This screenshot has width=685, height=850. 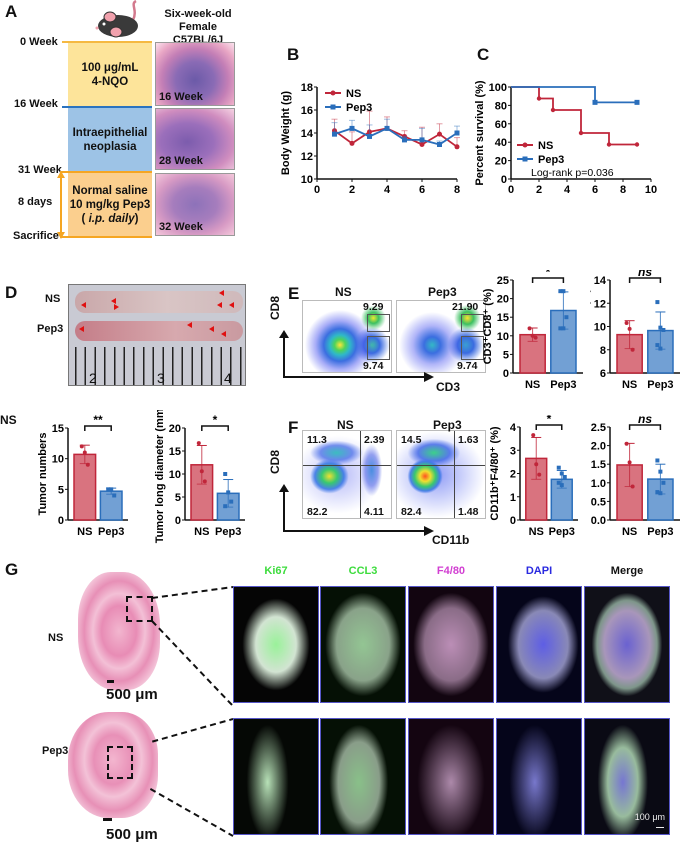 What do you see at coordinates (11, 11) in the screenshot?
I see `panel-label-a: A` at bounding box center [11, 11].